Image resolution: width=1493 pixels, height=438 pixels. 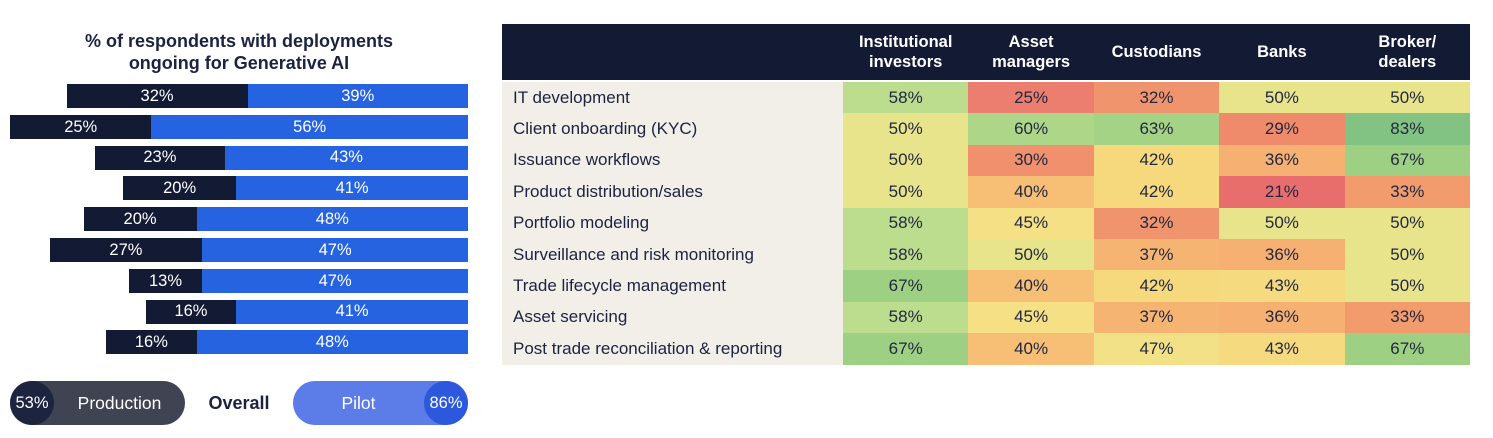 I want to click on overall-label: Overall, so click(x=239, y=402).